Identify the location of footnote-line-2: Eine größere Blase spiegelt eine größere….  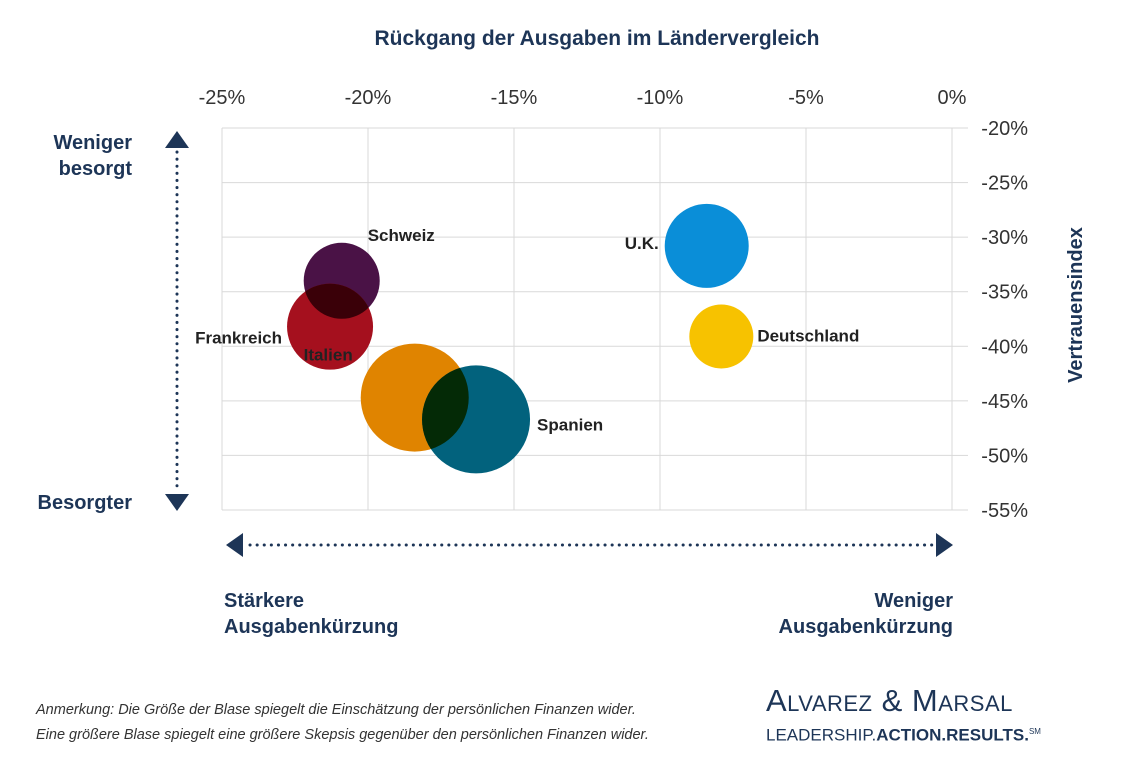
(342, 735).